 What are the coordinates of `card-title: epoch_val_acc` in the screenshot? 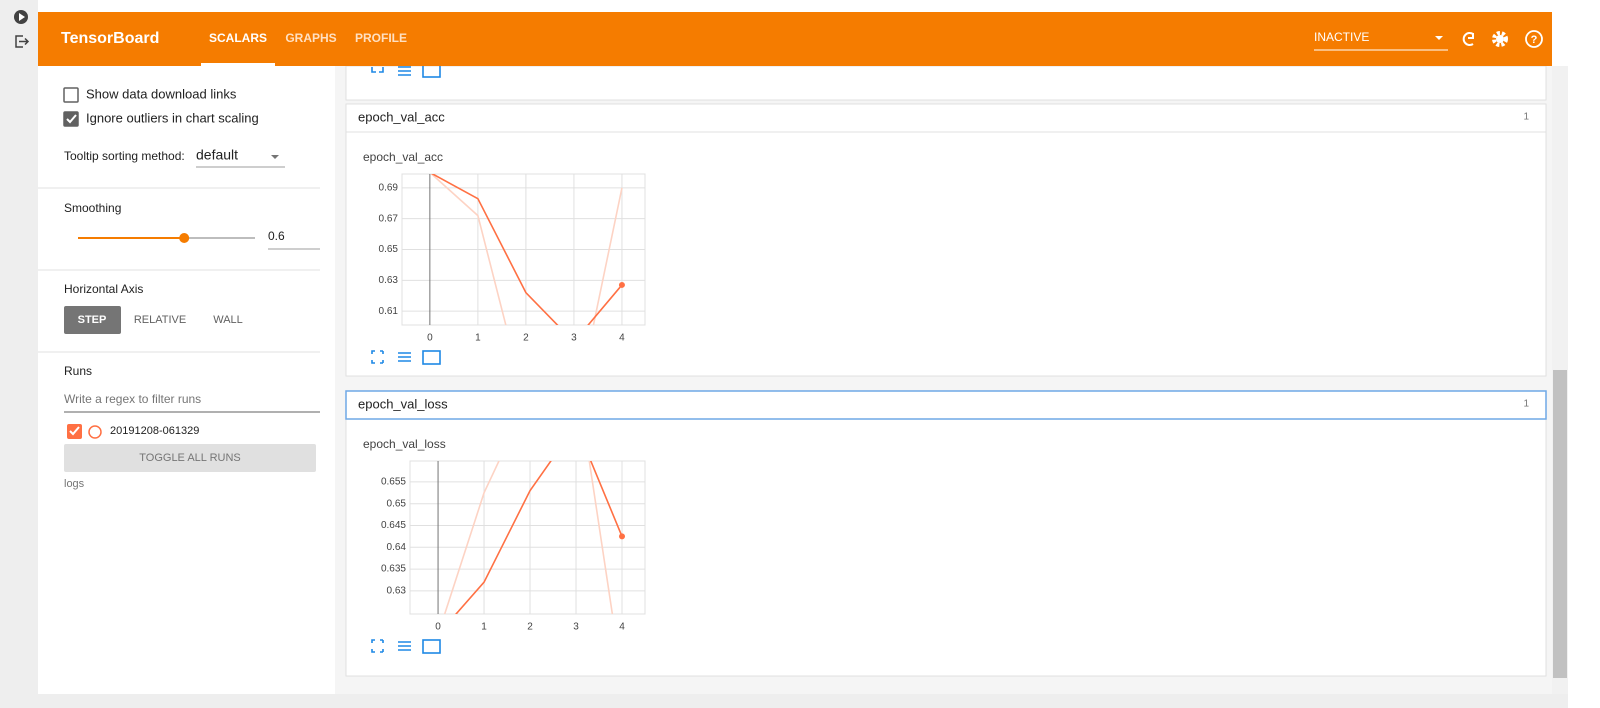 It's located at (401, 116).